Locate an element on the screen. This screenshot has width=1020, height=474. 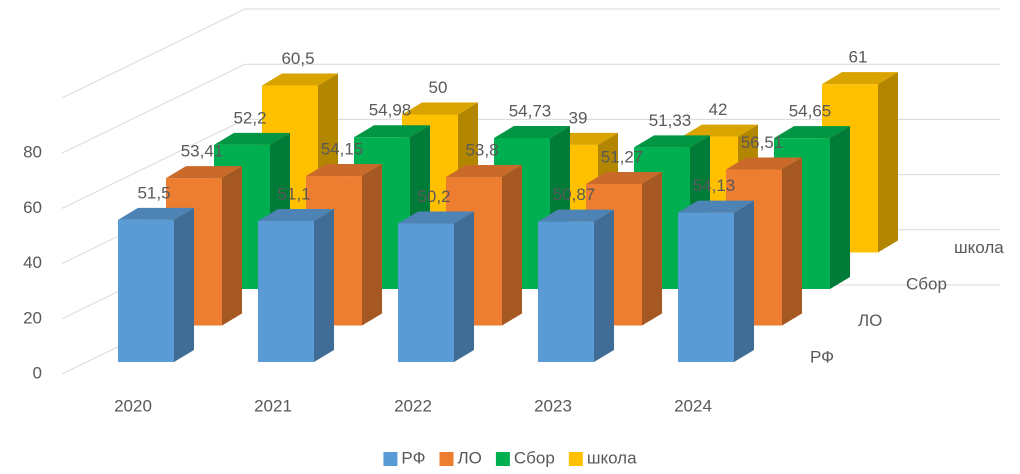
y-tick-label: 80 is located at coordinates (32, 152).